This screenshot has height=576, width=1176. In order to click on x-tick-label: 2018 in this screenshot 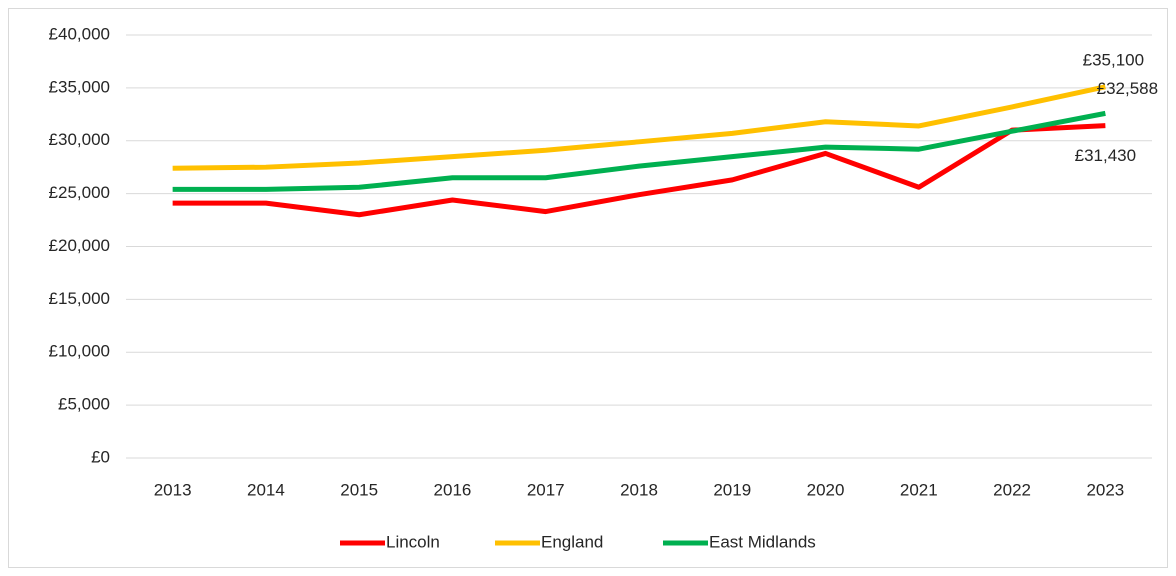, I will do `click(639, 489)`.